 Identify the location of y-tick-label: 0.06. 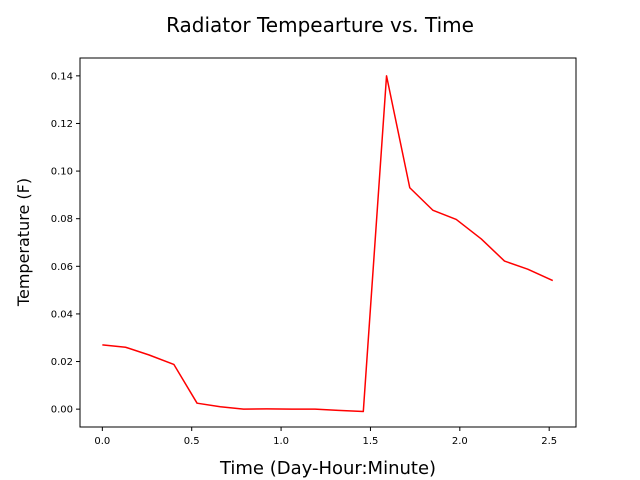
(62, 267).